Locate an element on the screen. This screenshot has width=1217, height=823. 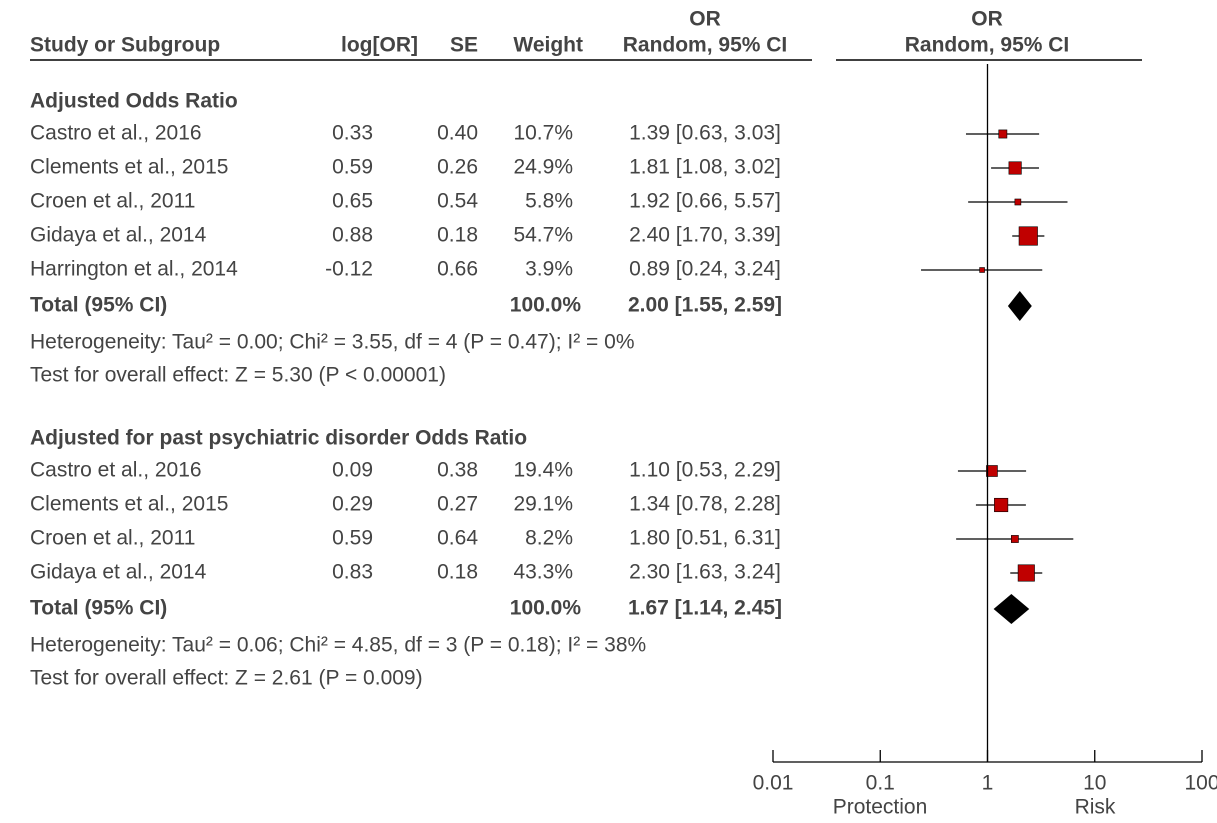
x-tick-label: 1 is located at coordinates (988, 783).